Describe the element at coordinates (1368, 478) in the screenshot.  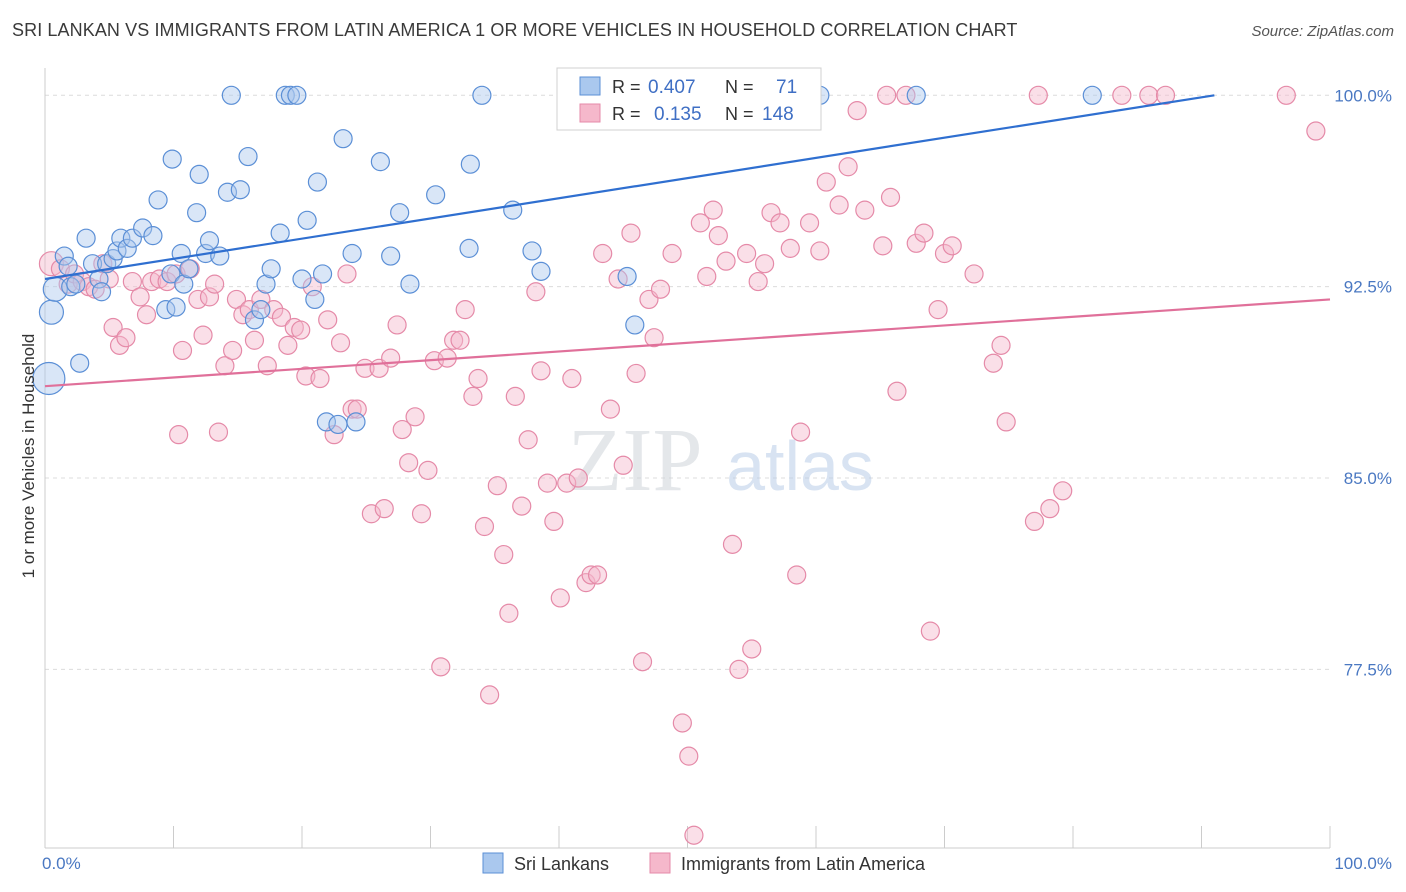
I see `y-tick-label-2: 85.0%` at that location.